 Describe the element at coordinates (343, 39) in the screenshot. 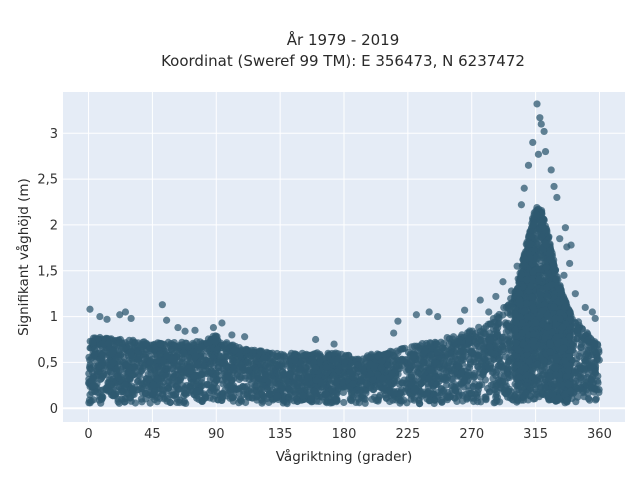

I see `chart-title-line1: År 1979 - 2019` at that location.